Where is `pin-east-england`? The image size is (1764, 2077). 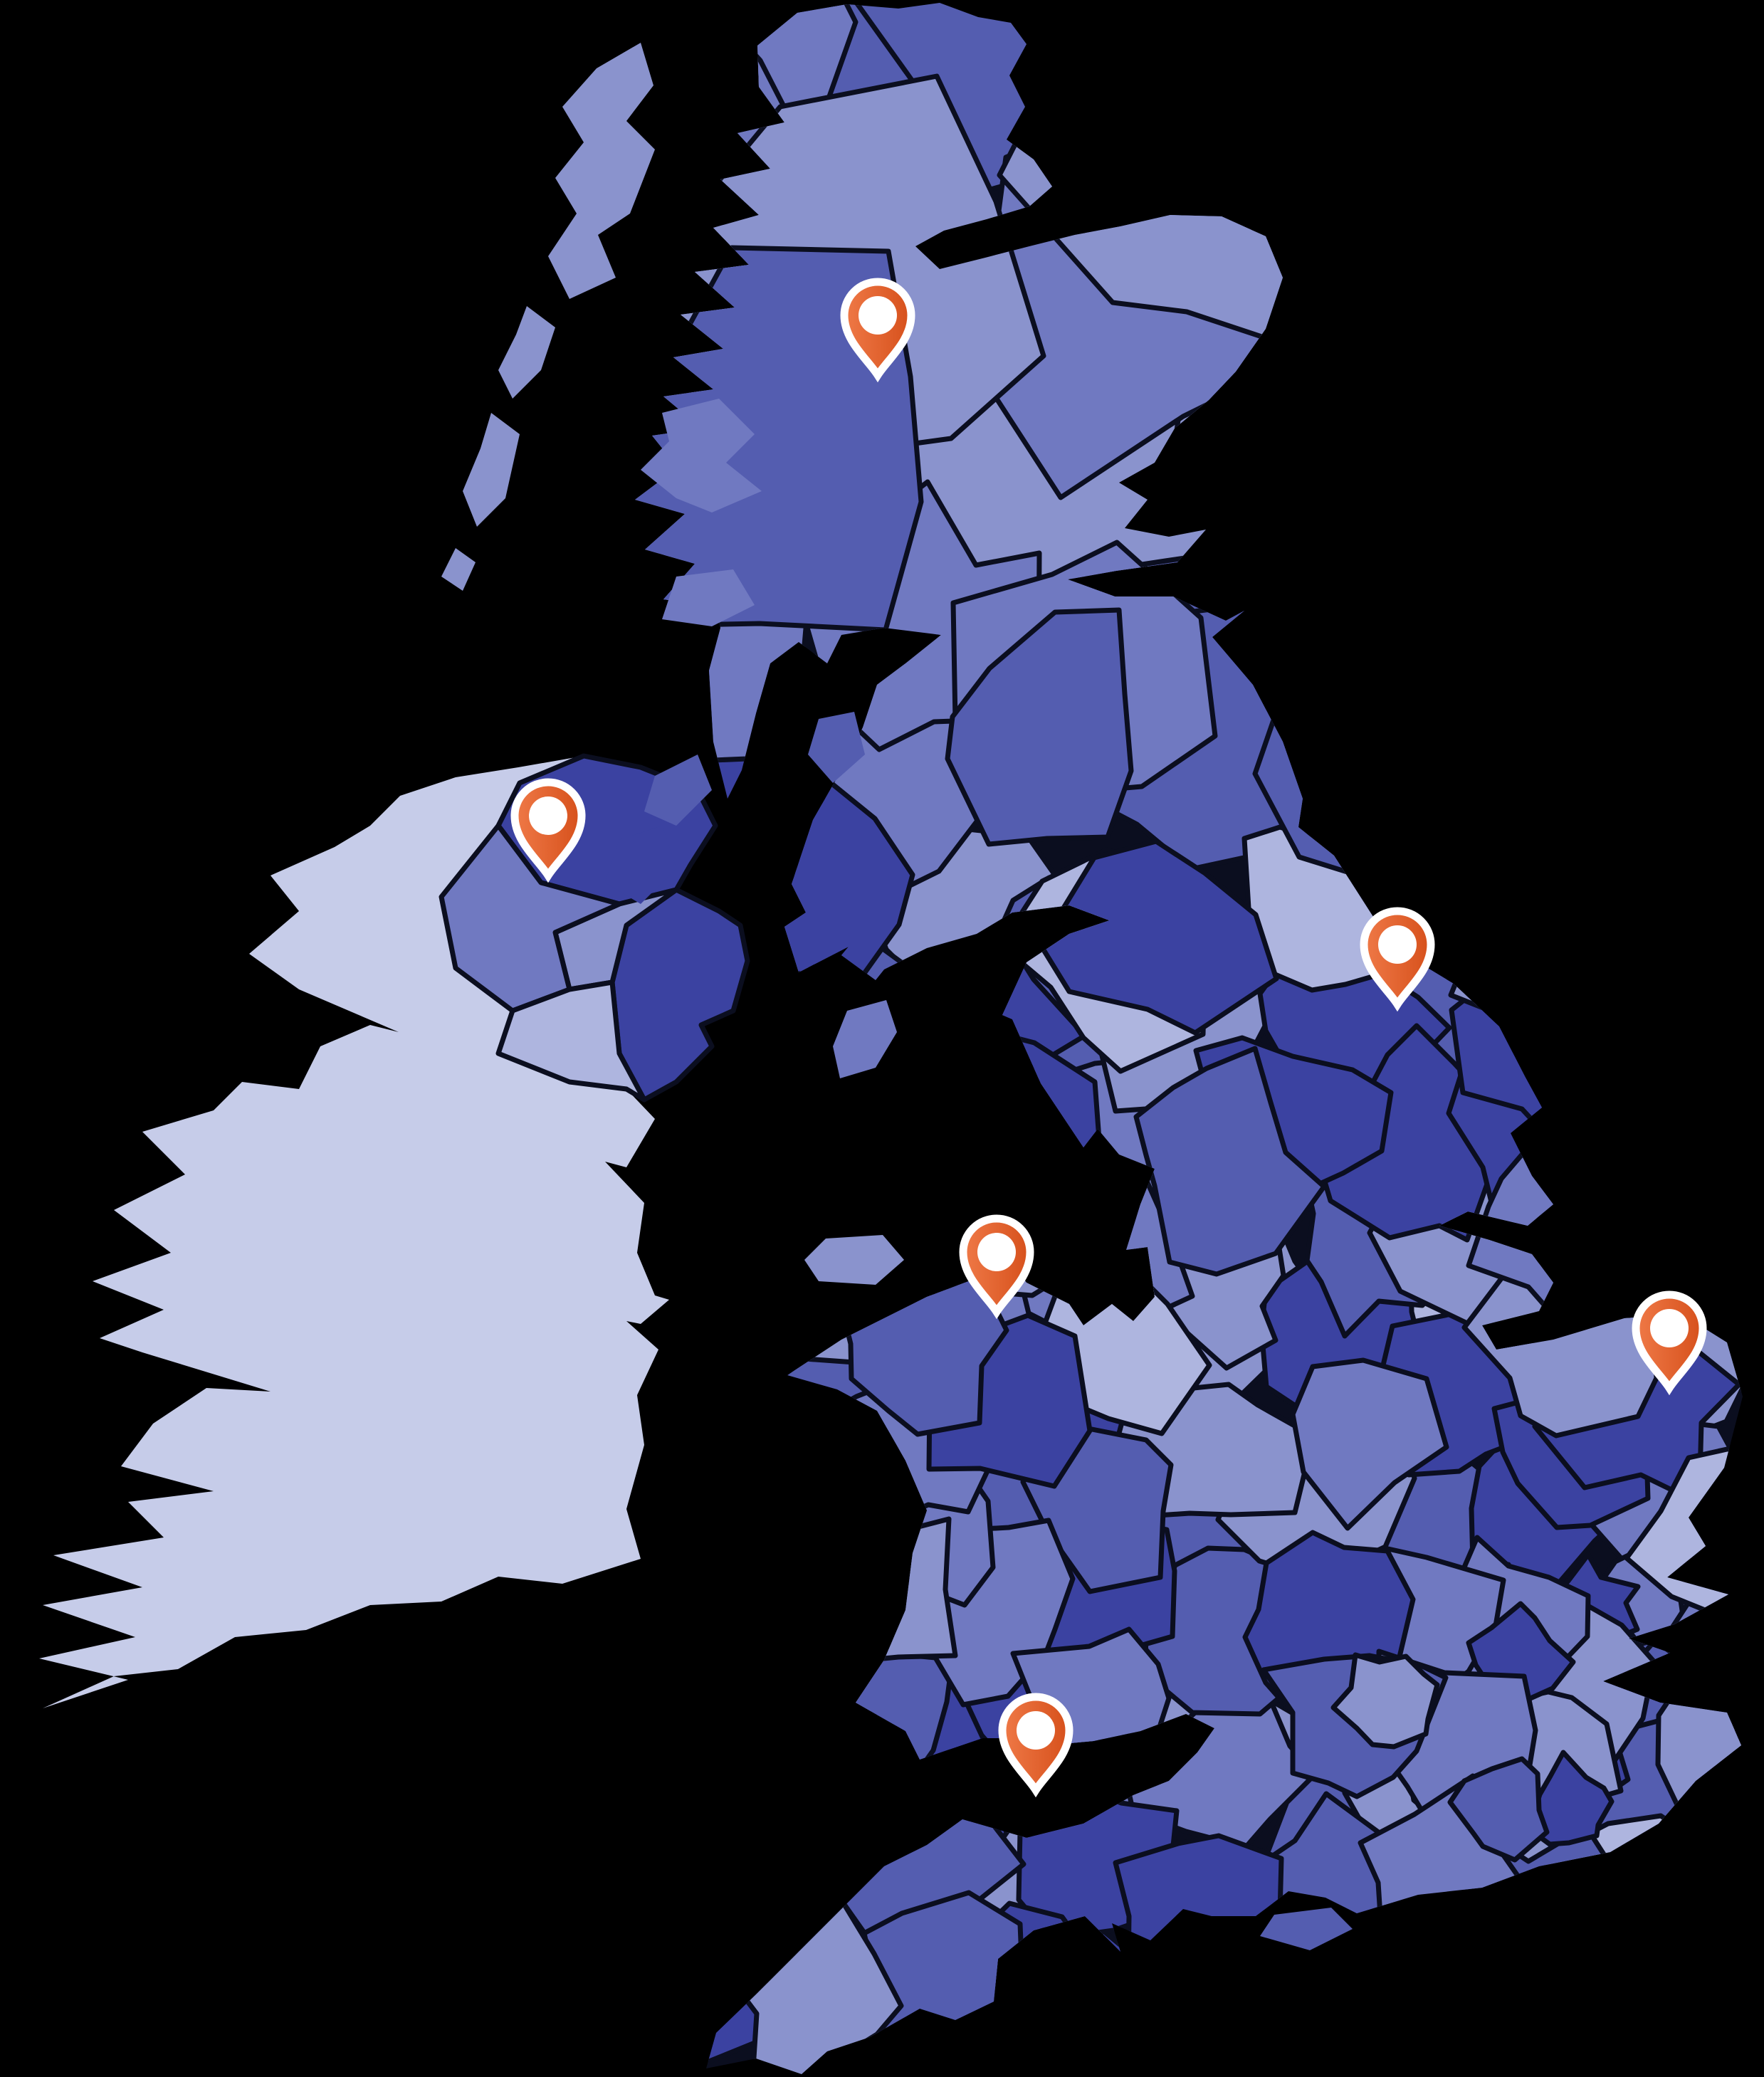
pin-east-england is located at coordinates (1669, 1343).